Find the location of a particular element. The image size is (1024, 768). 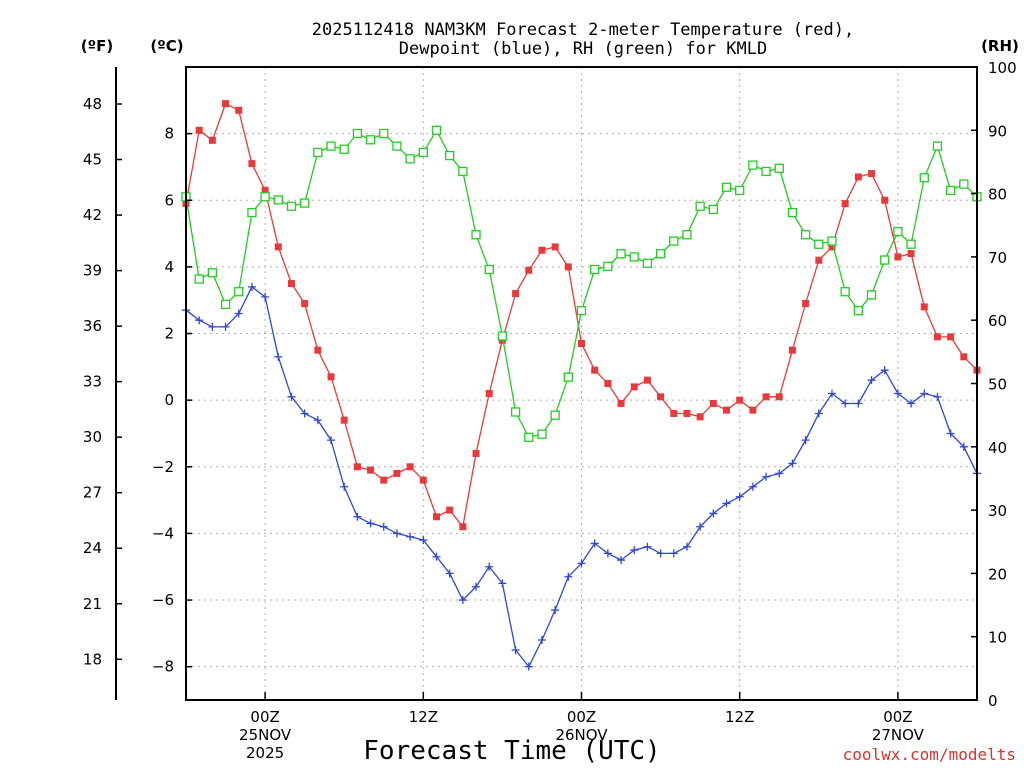

fahrenheit-tick-label: 42 is located at coordinates (92, 215).